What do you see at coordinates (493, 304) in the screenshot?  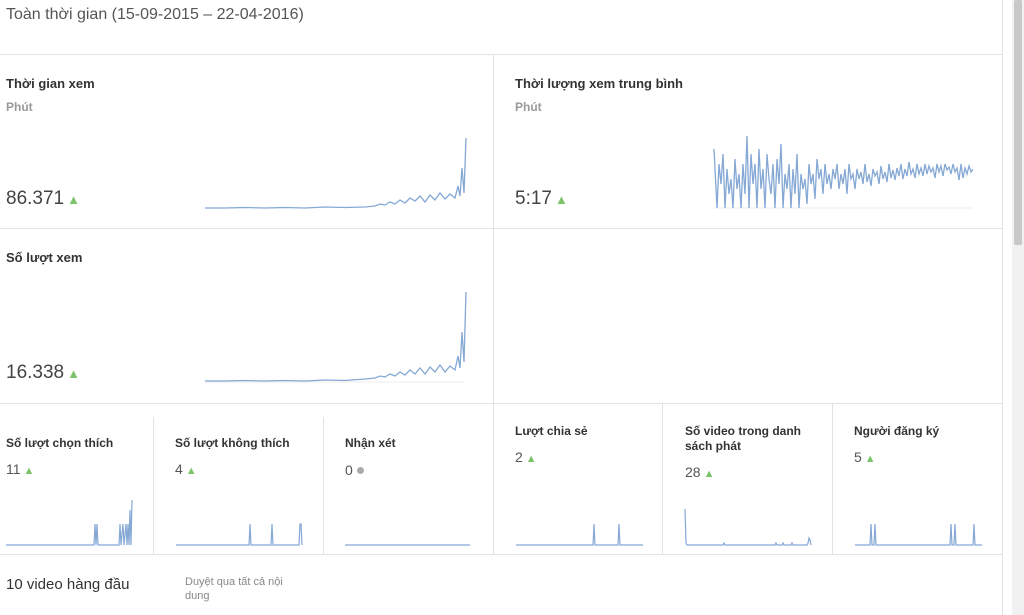 I see `divider-col` at bounding box center [493, 304].